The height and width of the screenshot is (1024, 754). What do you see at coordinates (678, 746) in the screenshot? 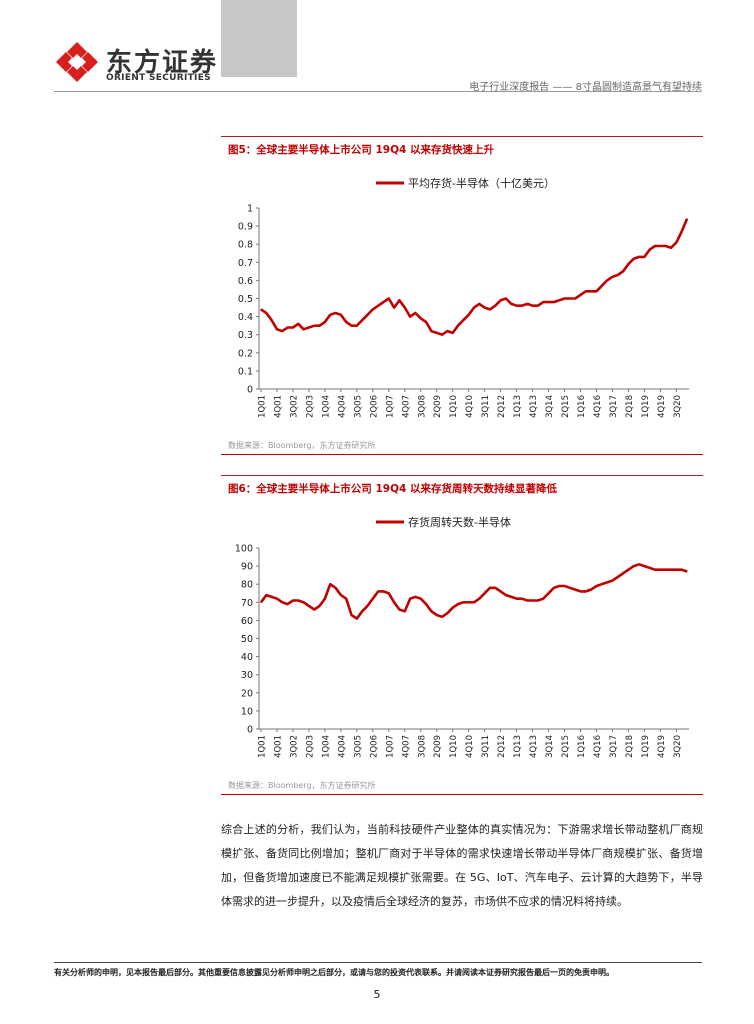
I see `x-tick-label: 3Q20` at bounding box center [678, 746].